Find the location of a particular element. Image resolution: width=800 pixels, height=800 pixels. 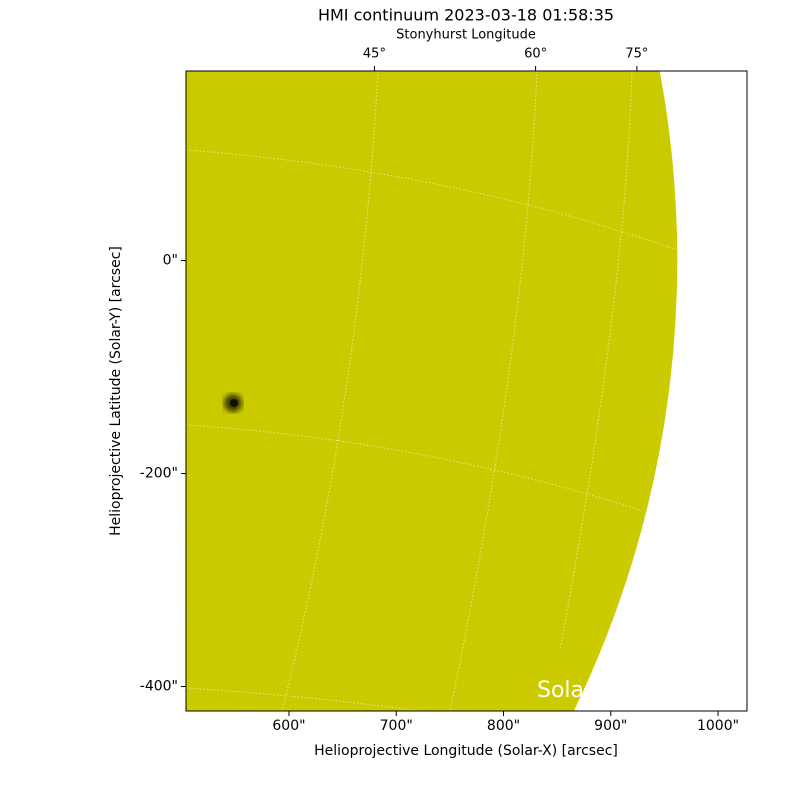

y-tick-label: -200" is located at coordinates (159, 474).